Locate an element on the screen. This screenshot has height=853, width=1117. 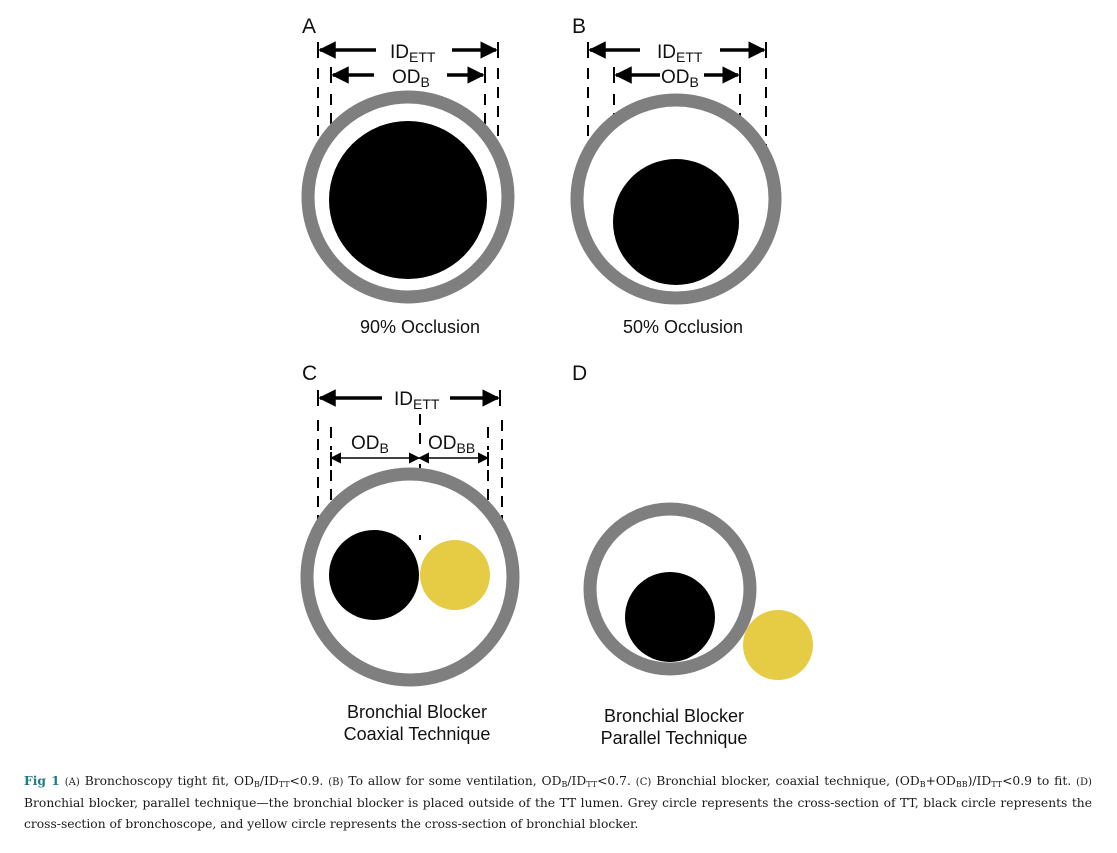
panel-b-caption: 50% Occlusion is located at coordinates (683, 327).